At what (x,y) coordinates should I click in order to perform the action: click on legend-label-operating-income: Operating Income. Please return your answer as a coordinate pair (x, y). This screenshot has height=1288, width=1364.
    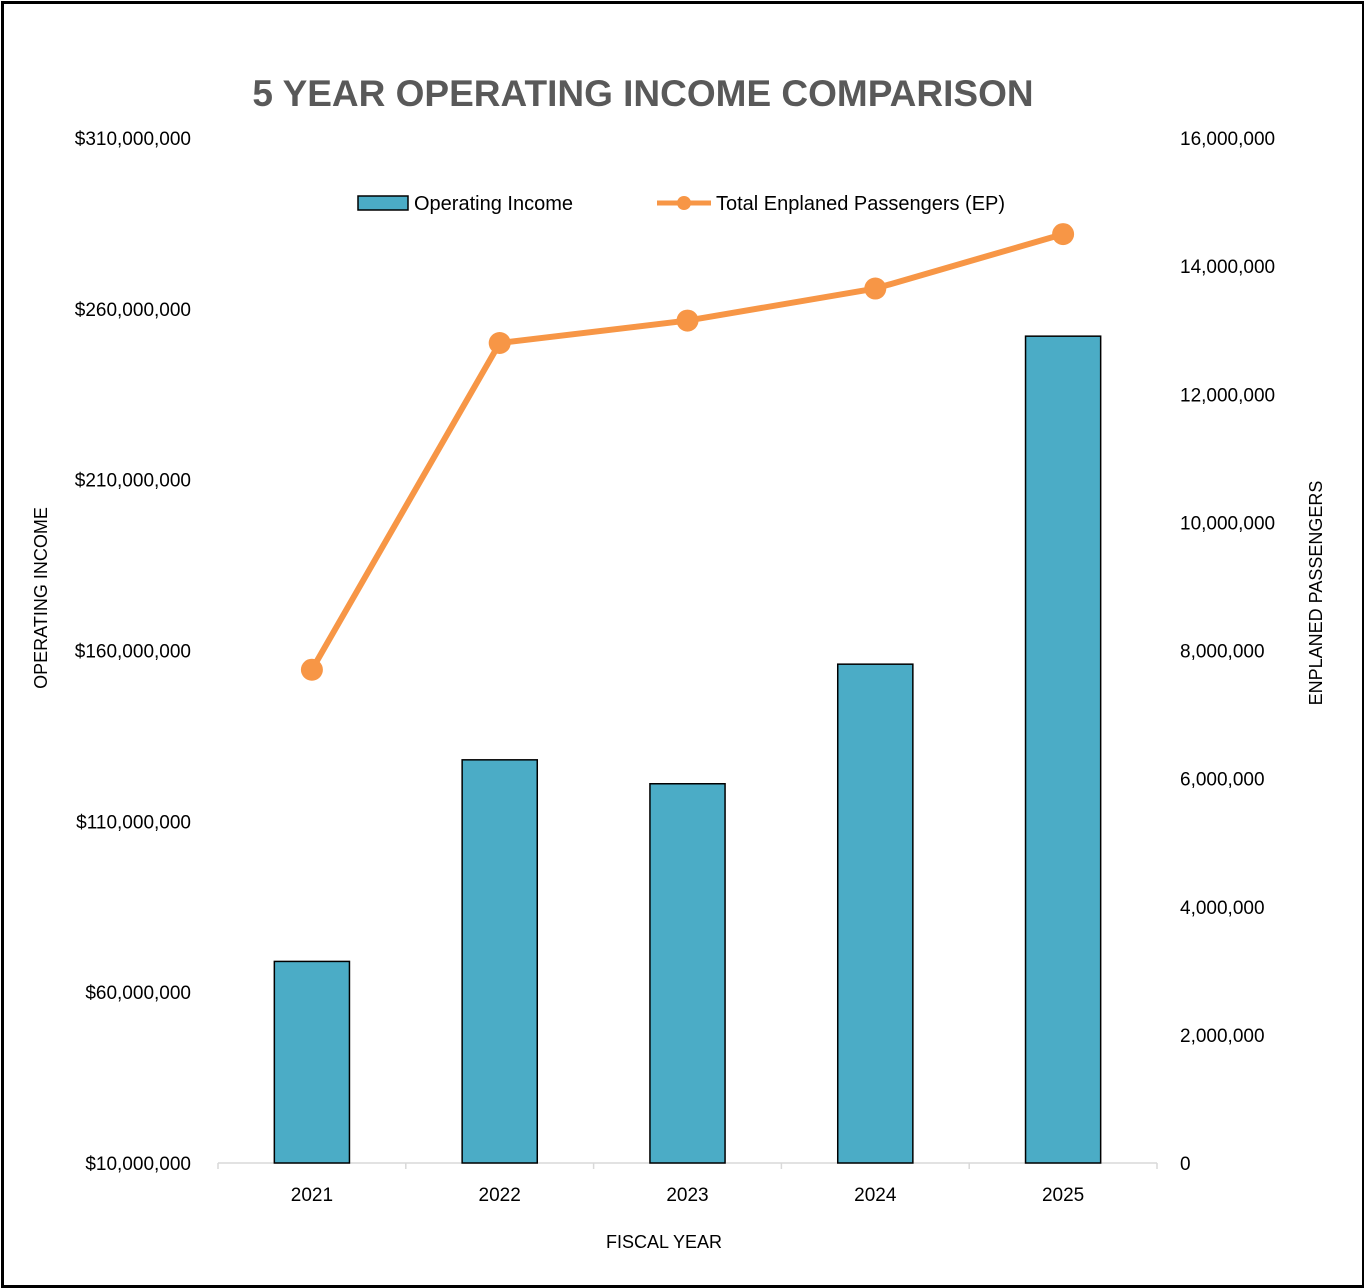
    Looking at the image, I should click on (493, 204).